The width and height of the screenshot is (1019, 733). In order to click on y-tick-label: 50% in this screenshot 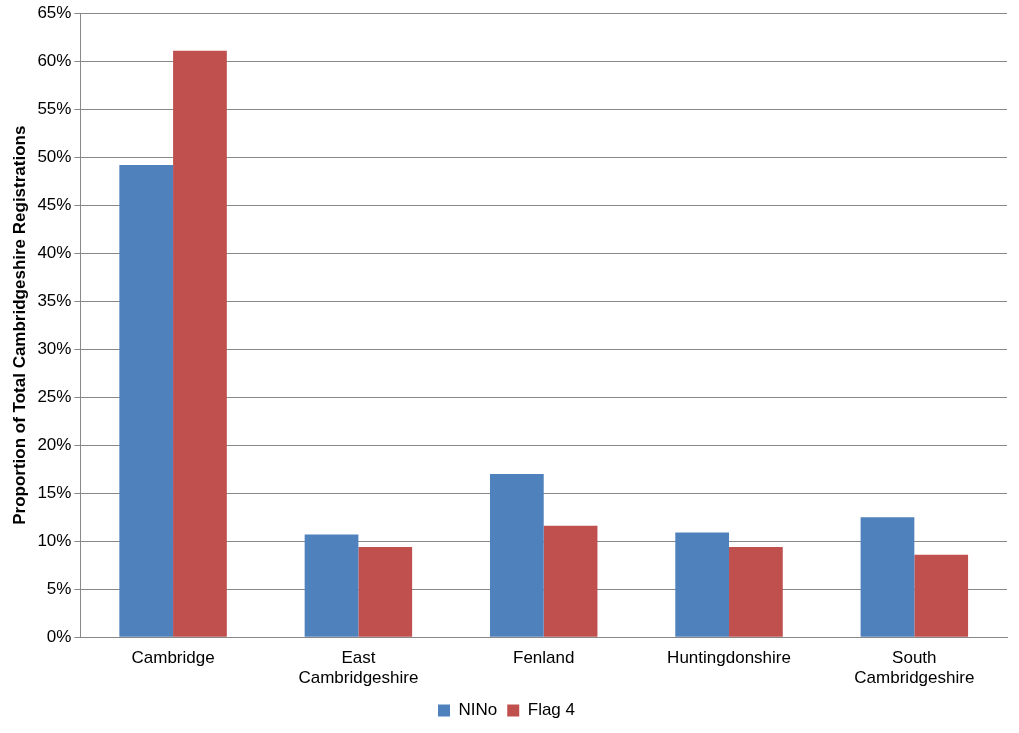, I will do `click(54, 156)`.